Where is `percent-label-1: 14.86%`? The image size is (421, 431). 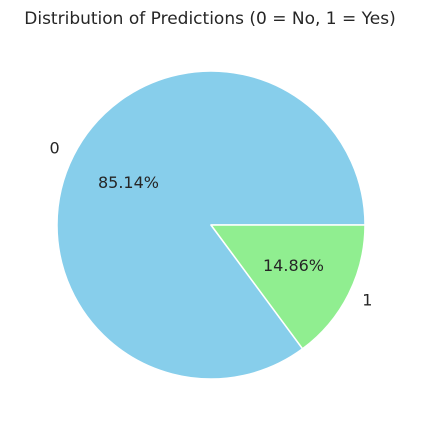
percent-label-1: 14.86% is located at coordinates (293, 265).